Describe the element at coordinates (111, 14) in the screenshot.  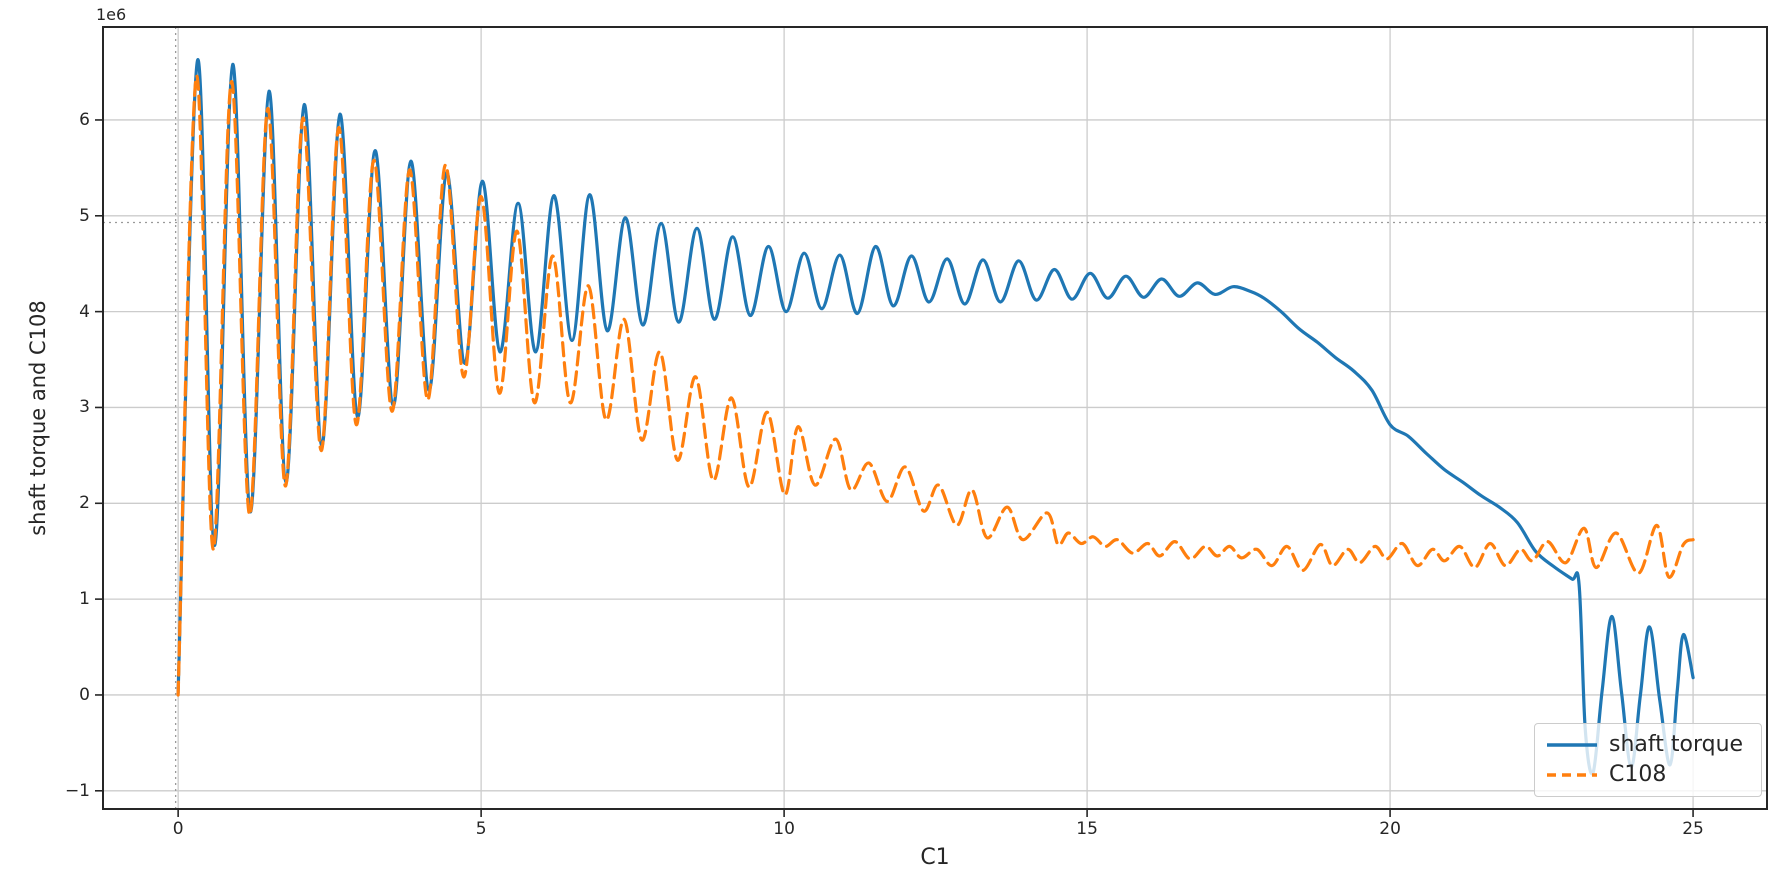
I see `y-axis-offset-label: 1e6` at that location.